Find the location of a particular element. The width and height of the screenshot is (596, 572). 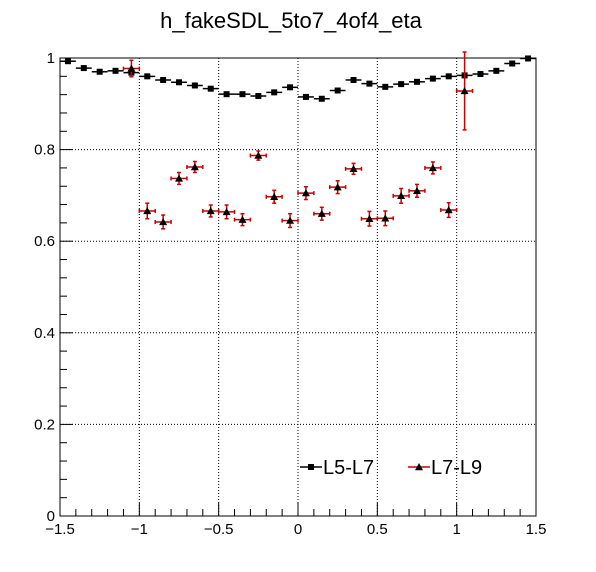

y-tick-label: 0.6 is located at coordinates (44, 241).